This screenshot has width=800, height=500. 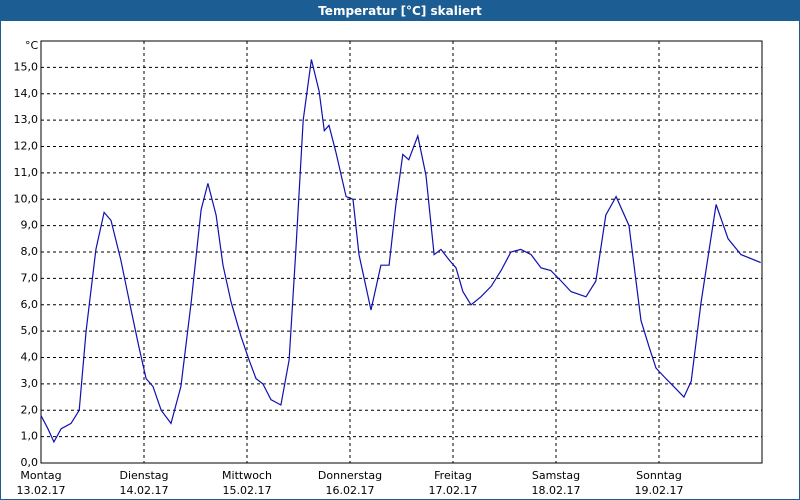 What do you see at coordinates (41, 490) in the screenshot?
I see `x-tick-date: 13.02.17` at bounding box center [41, 490].